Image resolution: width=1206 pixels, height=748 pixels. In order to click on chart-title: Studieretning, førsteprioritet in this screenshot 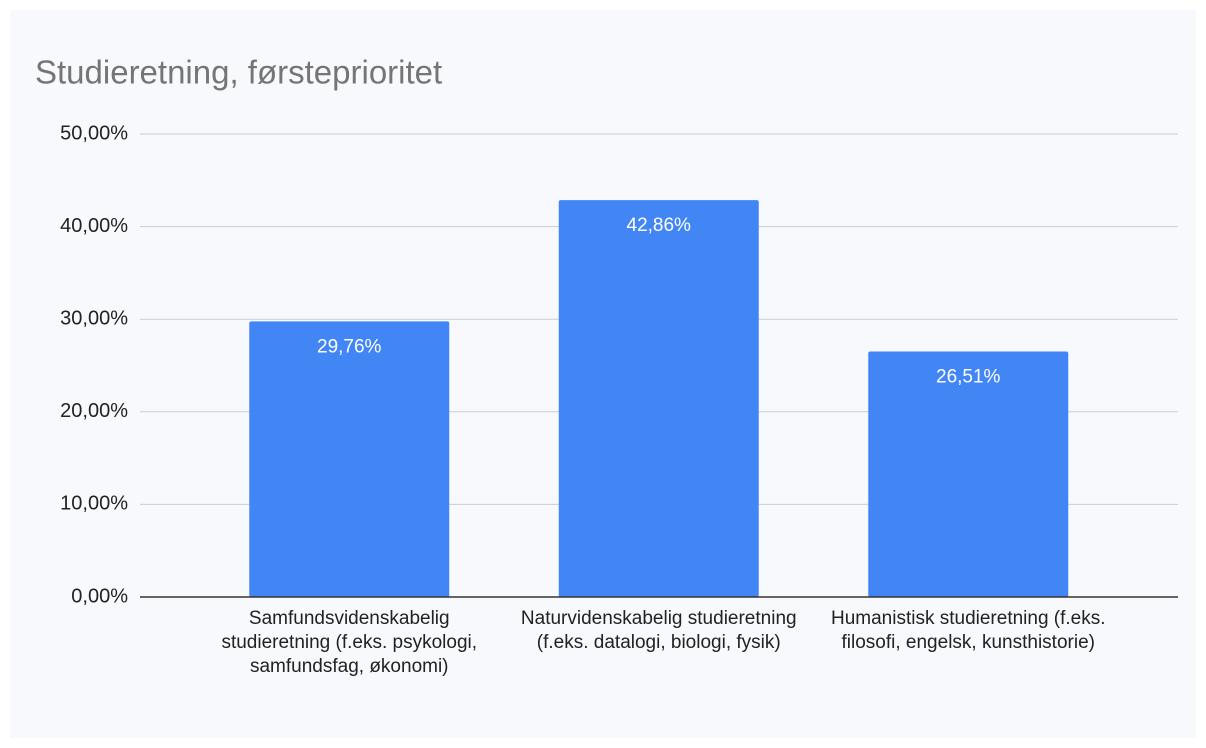, I will do `click(238, 72)`.